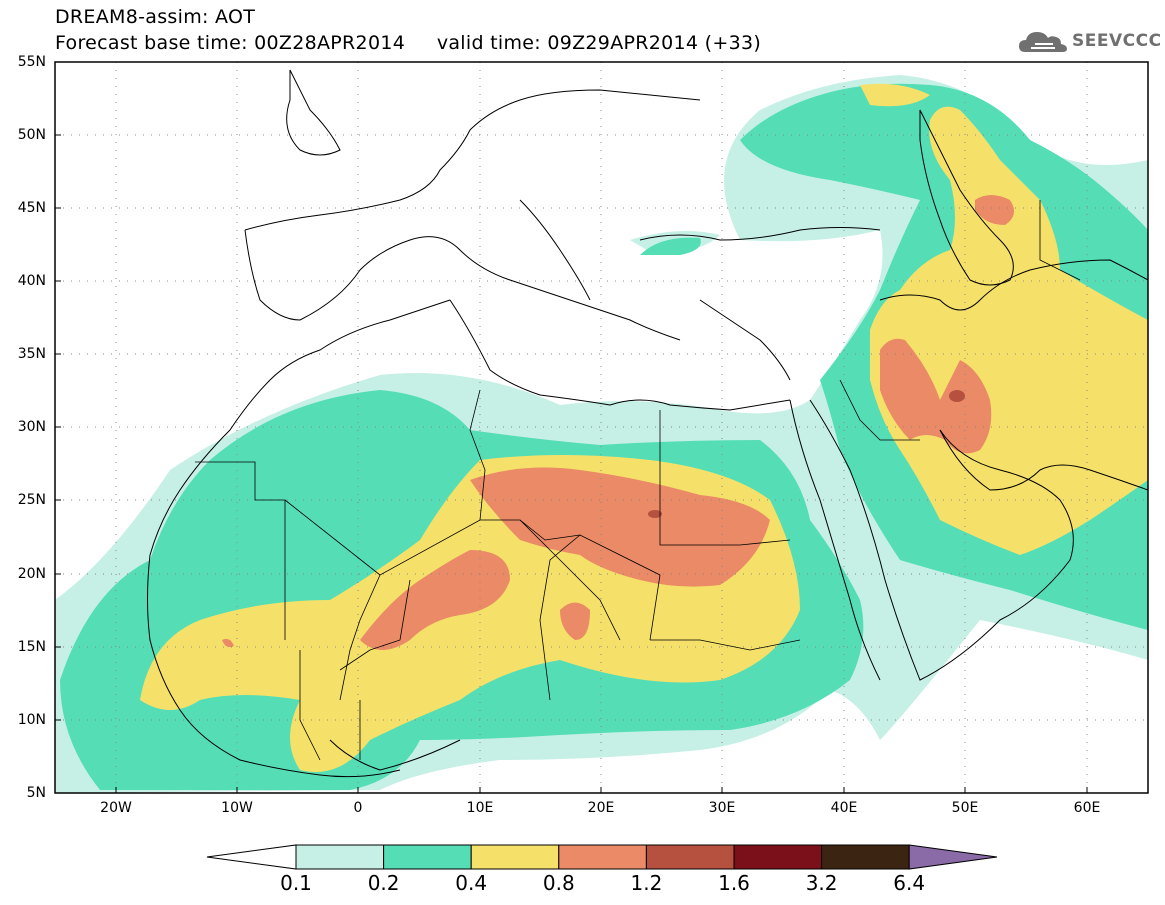 The image size is (1165, 905). Describe the element at coordinates (722, 808) in the screenshot. I see `lon-label-30e: 30E` at that location.